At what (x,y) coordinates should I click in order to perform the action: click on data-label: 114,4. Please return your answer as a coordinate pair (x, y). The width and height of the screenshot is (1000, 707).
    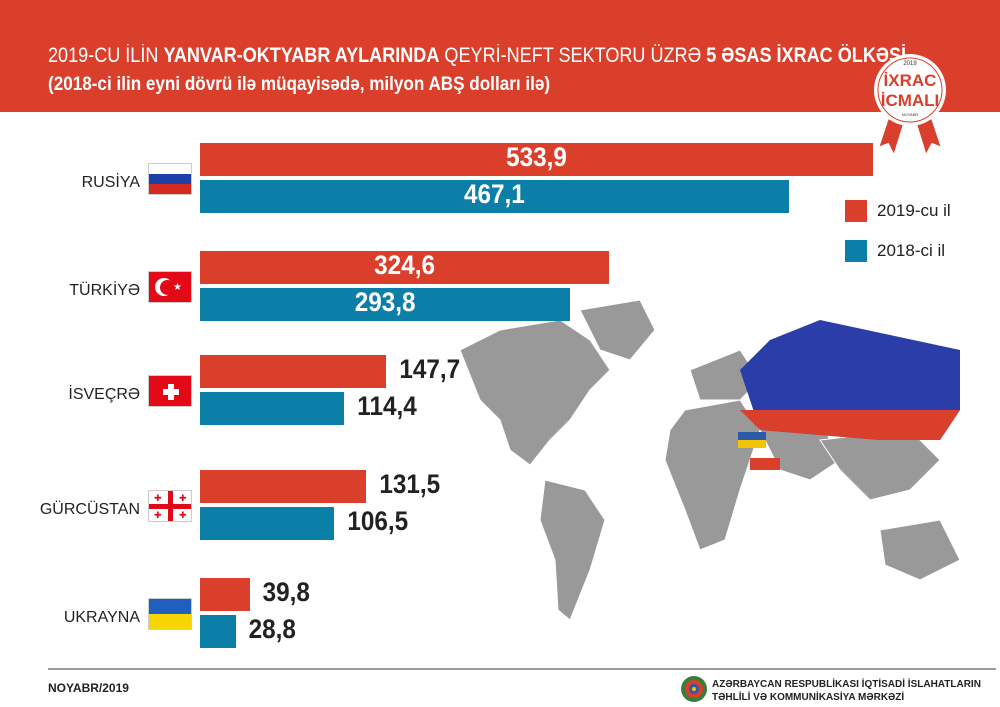
    Looking at the image, I should click on (387, 406).